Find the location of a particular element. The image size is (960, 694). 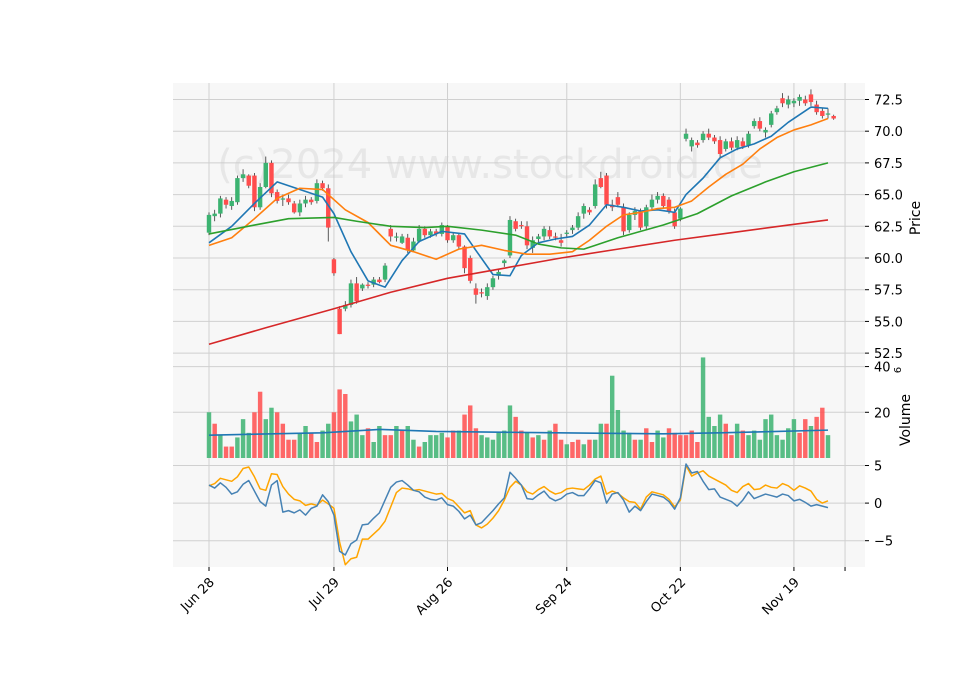

panel-bg-osc is located at coordinates (519, 512).